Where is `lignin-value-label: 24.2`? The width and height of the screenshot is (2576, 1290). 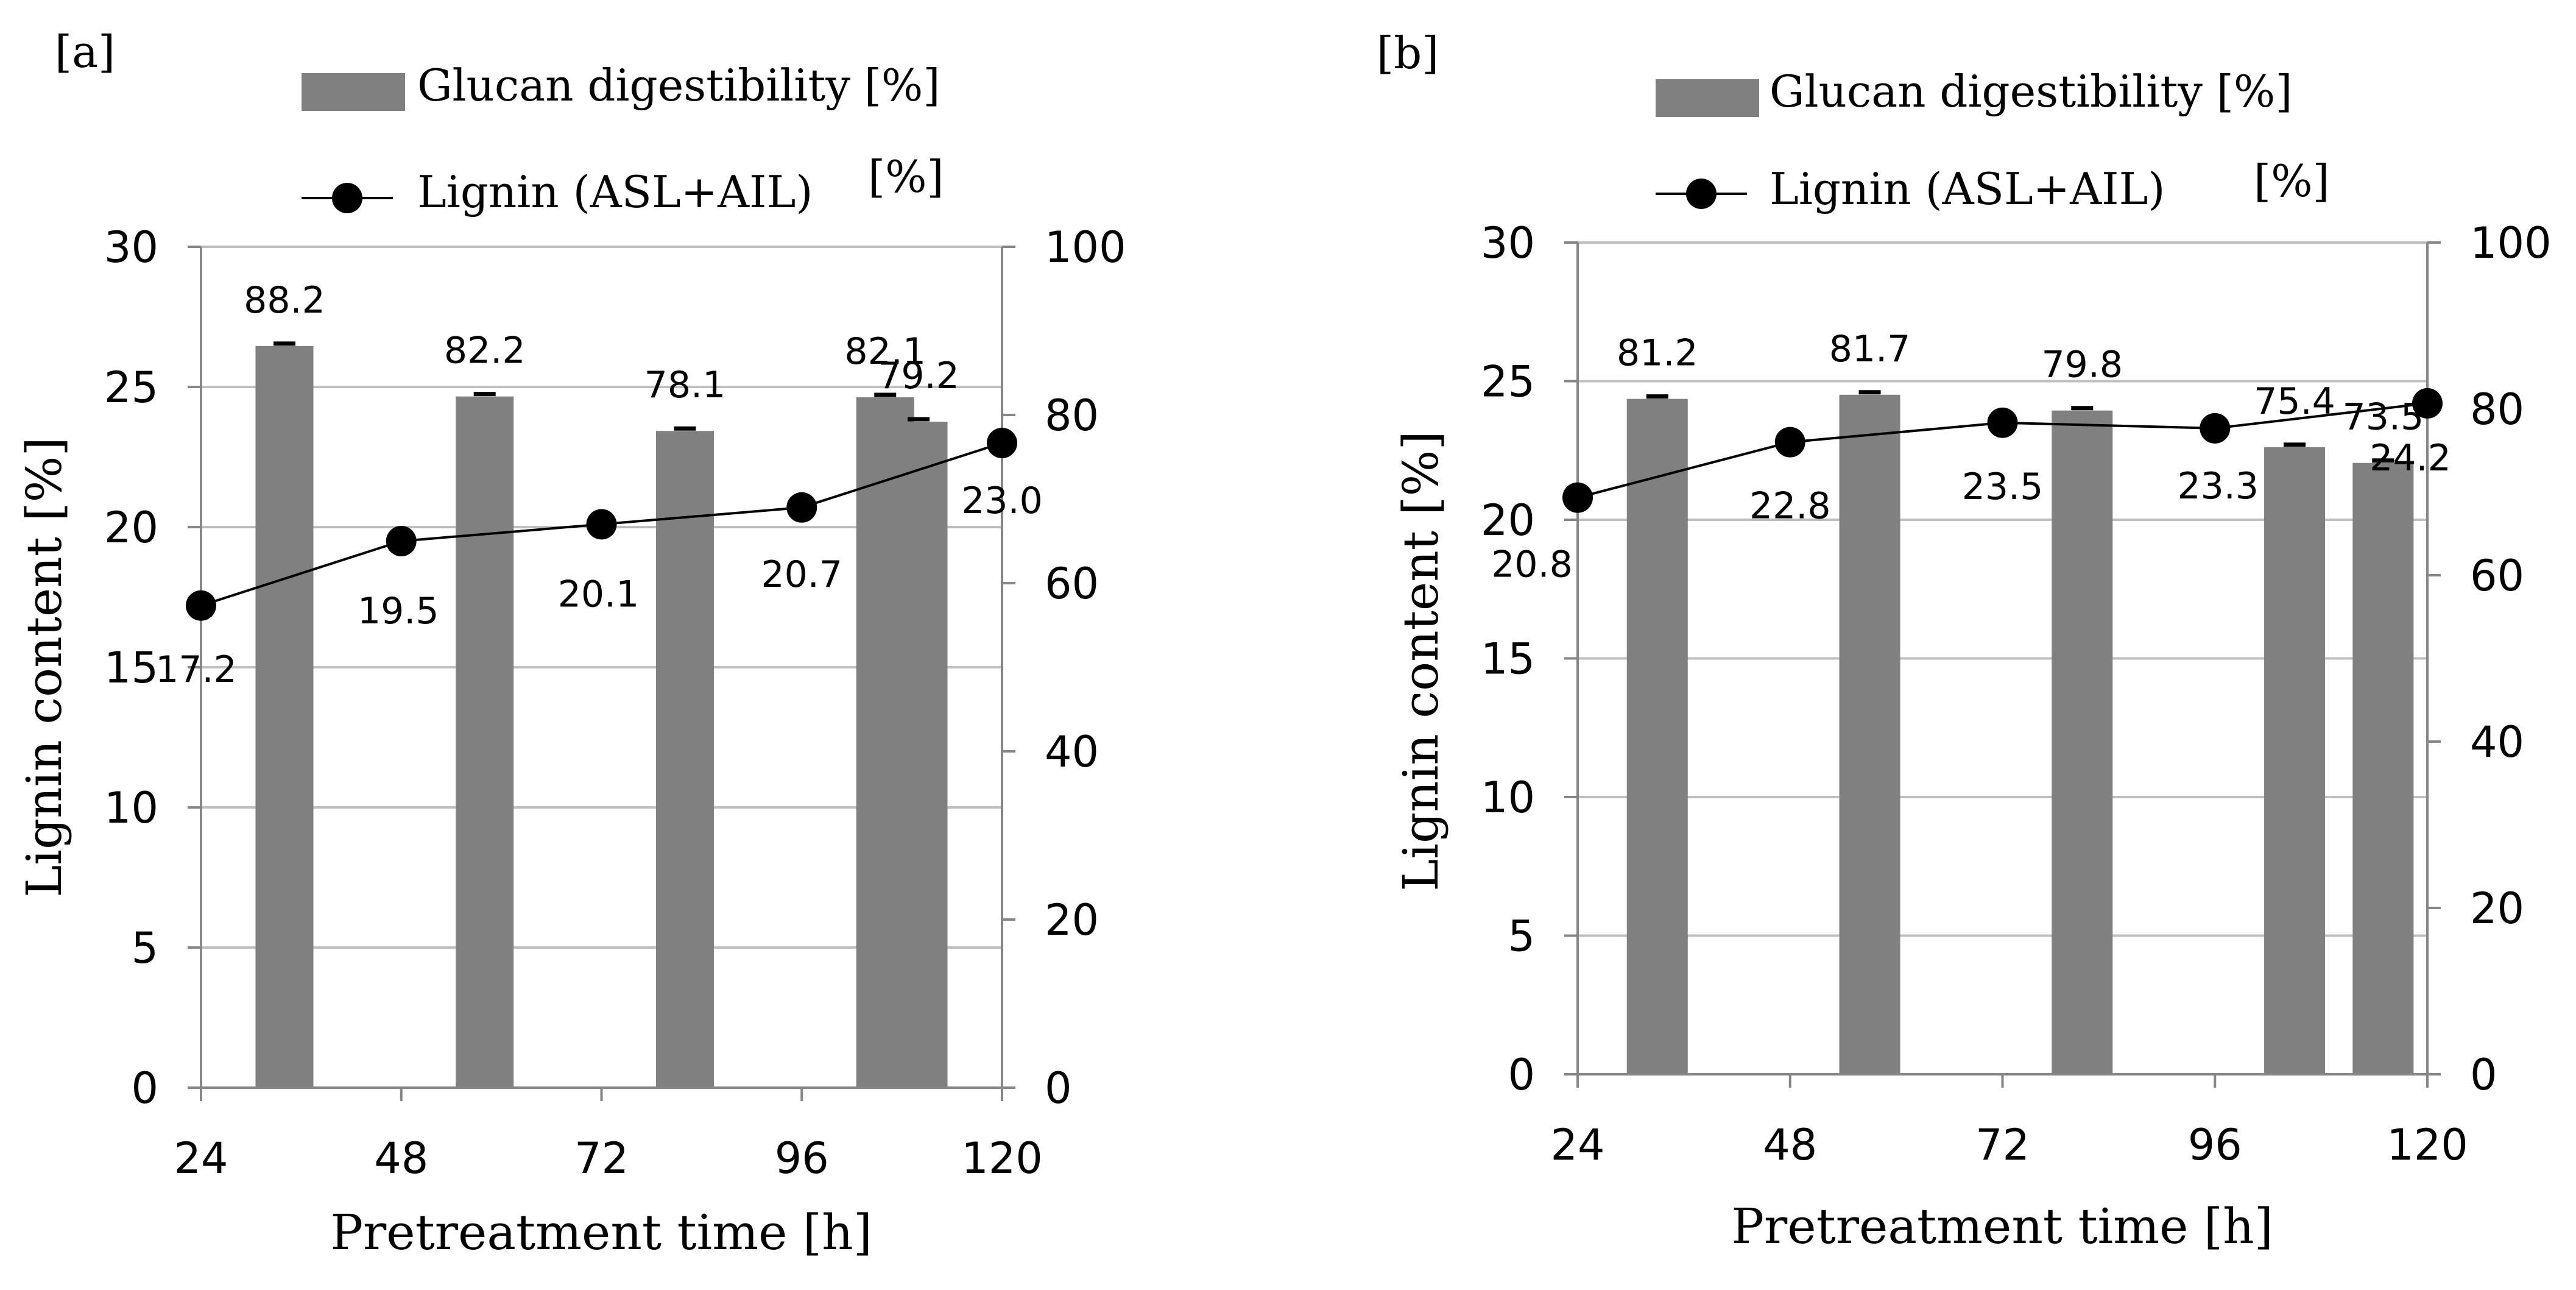
lignin-value-label: 24.2 is located at coordinates (2410, 458).